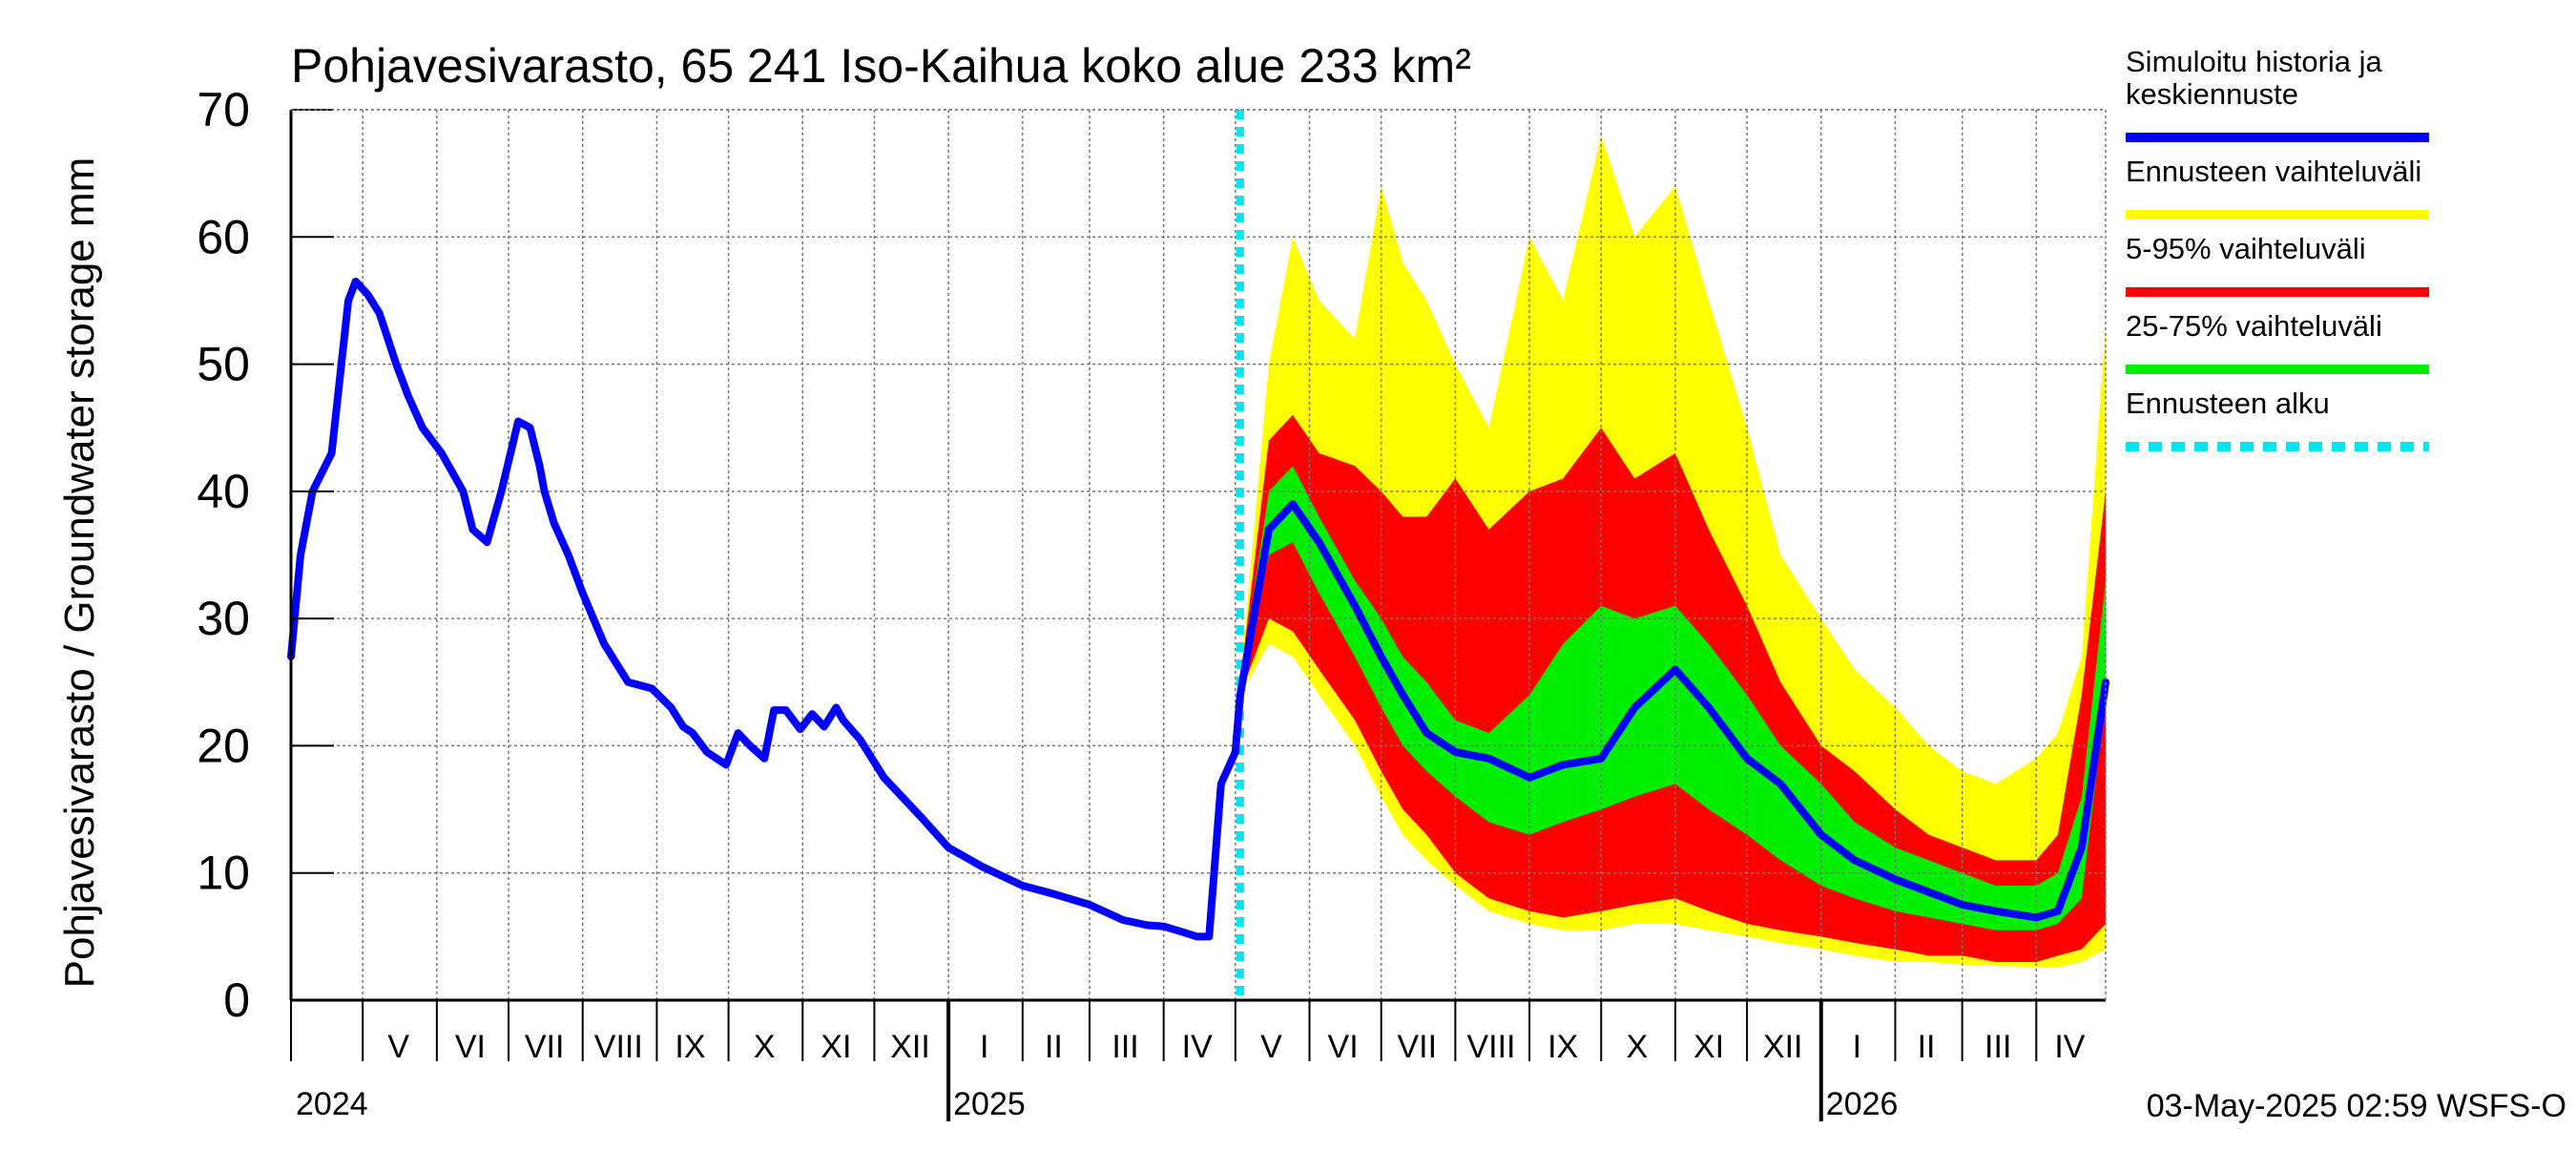 This screenshot has height=1150, width=2576. Describe the element at coordinates (989, 1104) in the screenshot. I see `year-label: 2025` at that location.